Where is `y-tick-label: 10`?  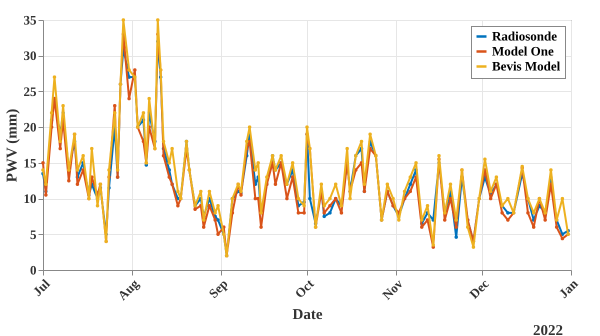
y-tick-label: 10 is located at coordinates (30, 198).